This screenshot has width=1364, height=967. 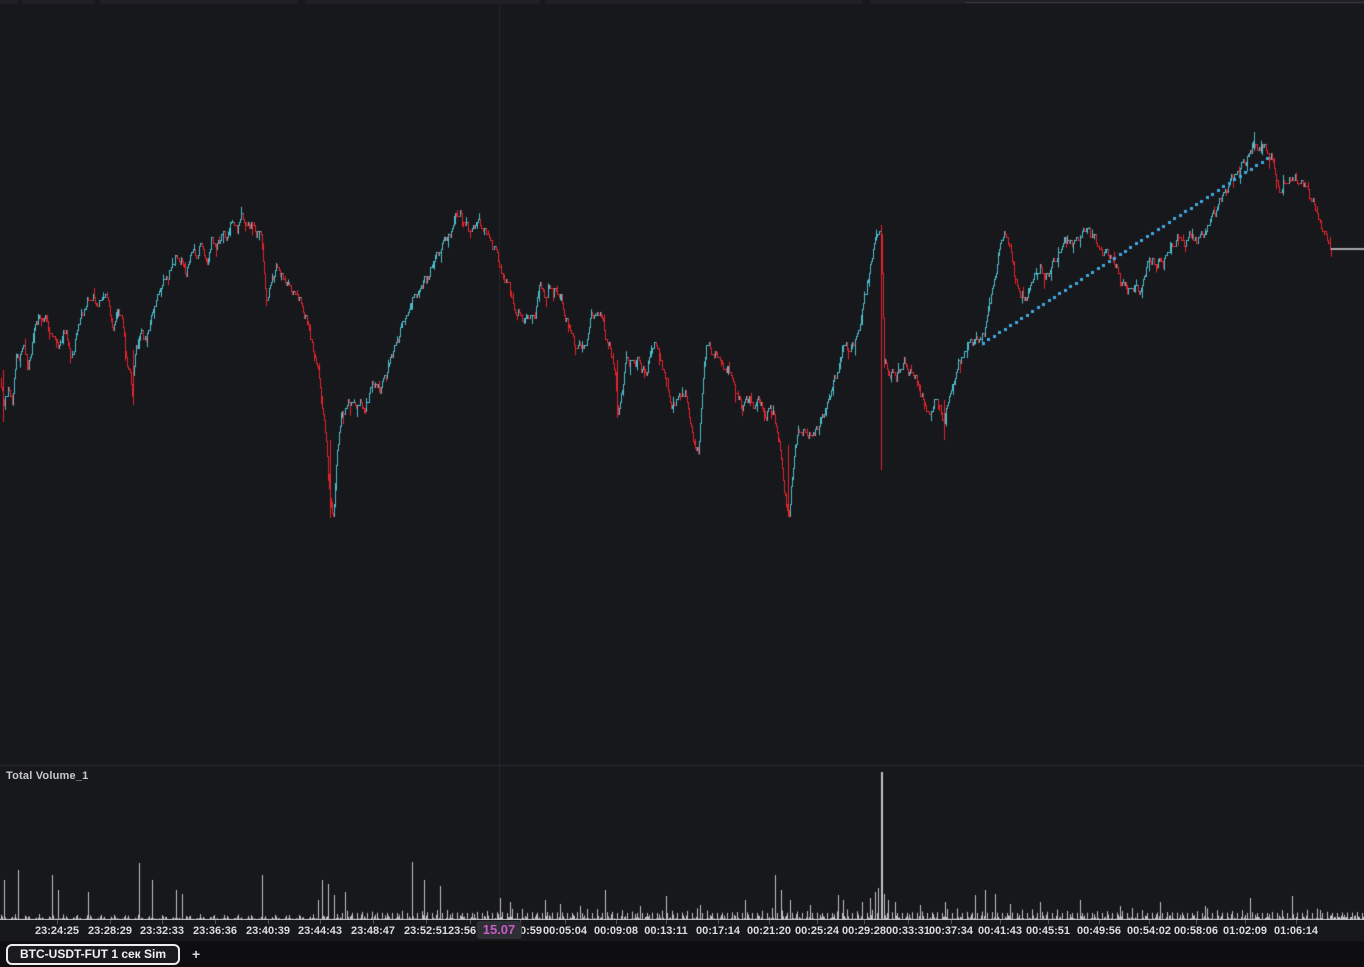 I want to click on time-axis-label: 00:29:28, so click(x=864, y=931).